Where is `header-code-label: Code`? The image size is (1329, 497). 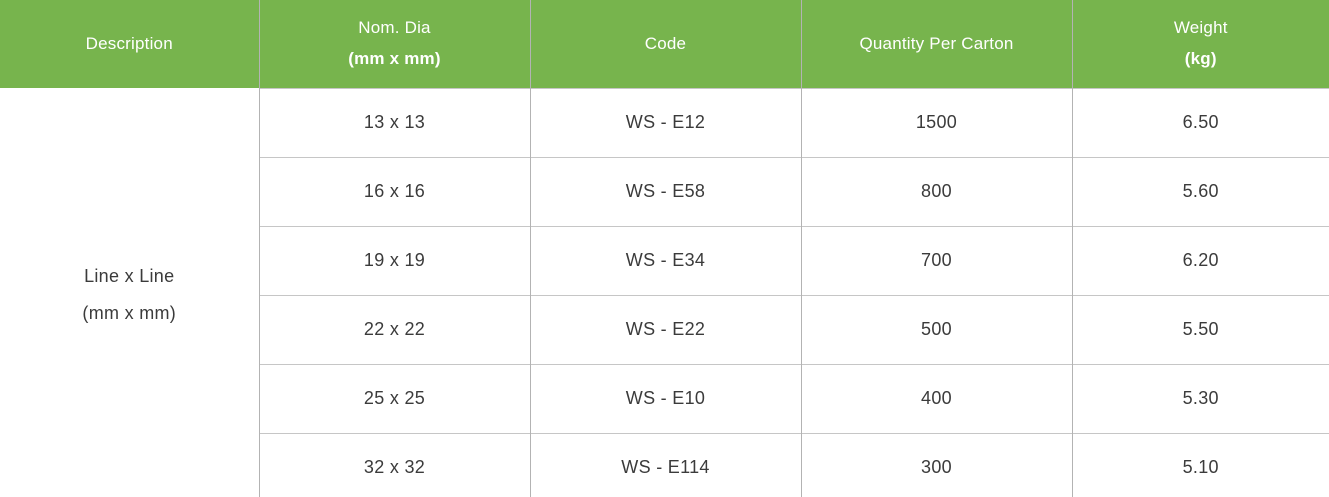
header-code-label: Code is located at coordinates (665, 43).